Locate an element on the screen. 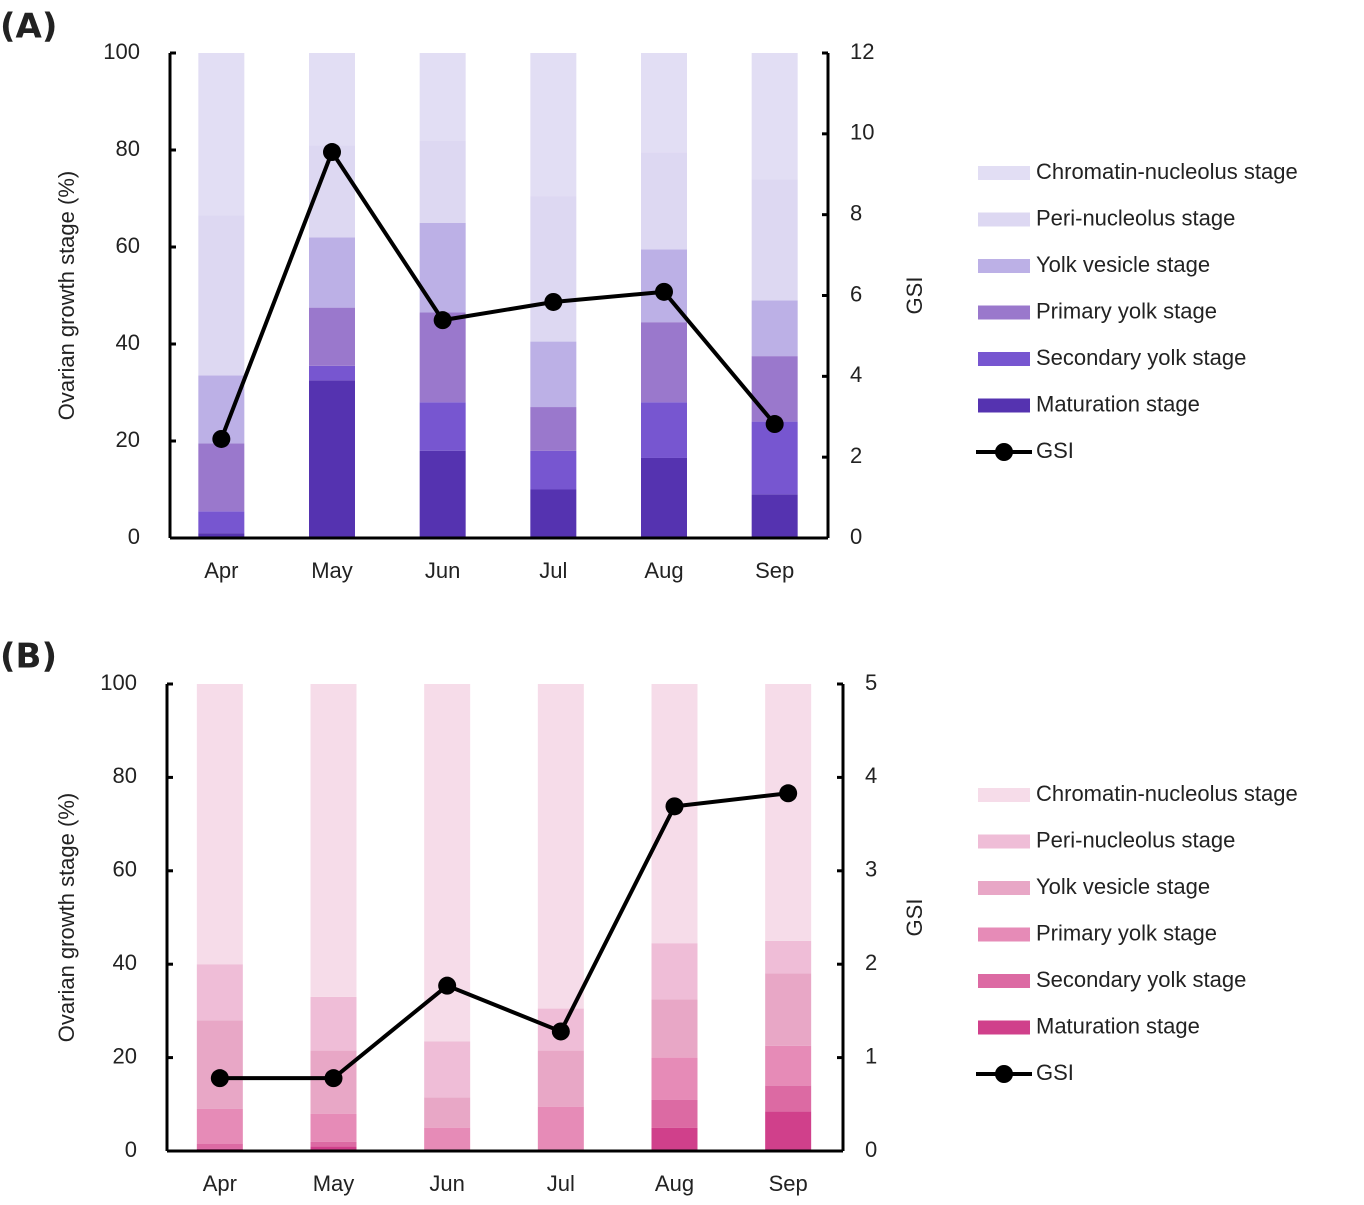 The image size is (1364, 1205). x-tick-label: Aug is located at coordinates (674, 1183).